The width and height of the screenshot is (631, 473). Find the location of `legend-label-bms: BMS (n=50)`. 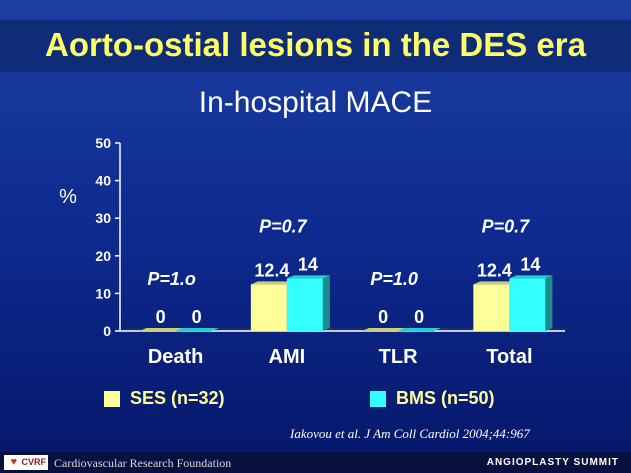

legend-label-bms: BMS (n=50) is located at coordinates (445, 398).